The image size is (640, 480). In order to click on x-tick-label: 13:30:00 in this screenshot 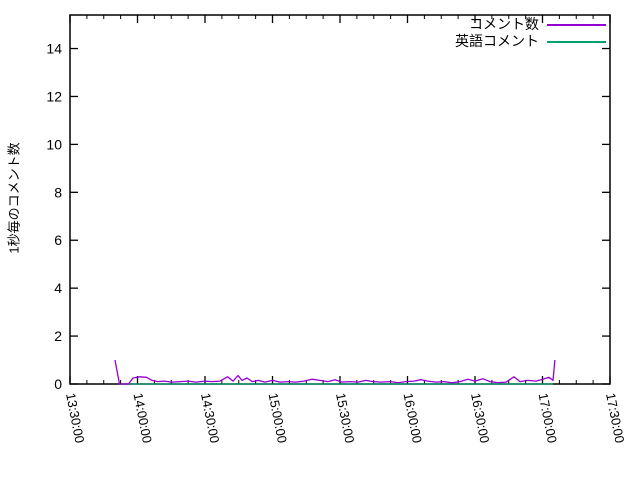, I will do `click(75, 418)`.